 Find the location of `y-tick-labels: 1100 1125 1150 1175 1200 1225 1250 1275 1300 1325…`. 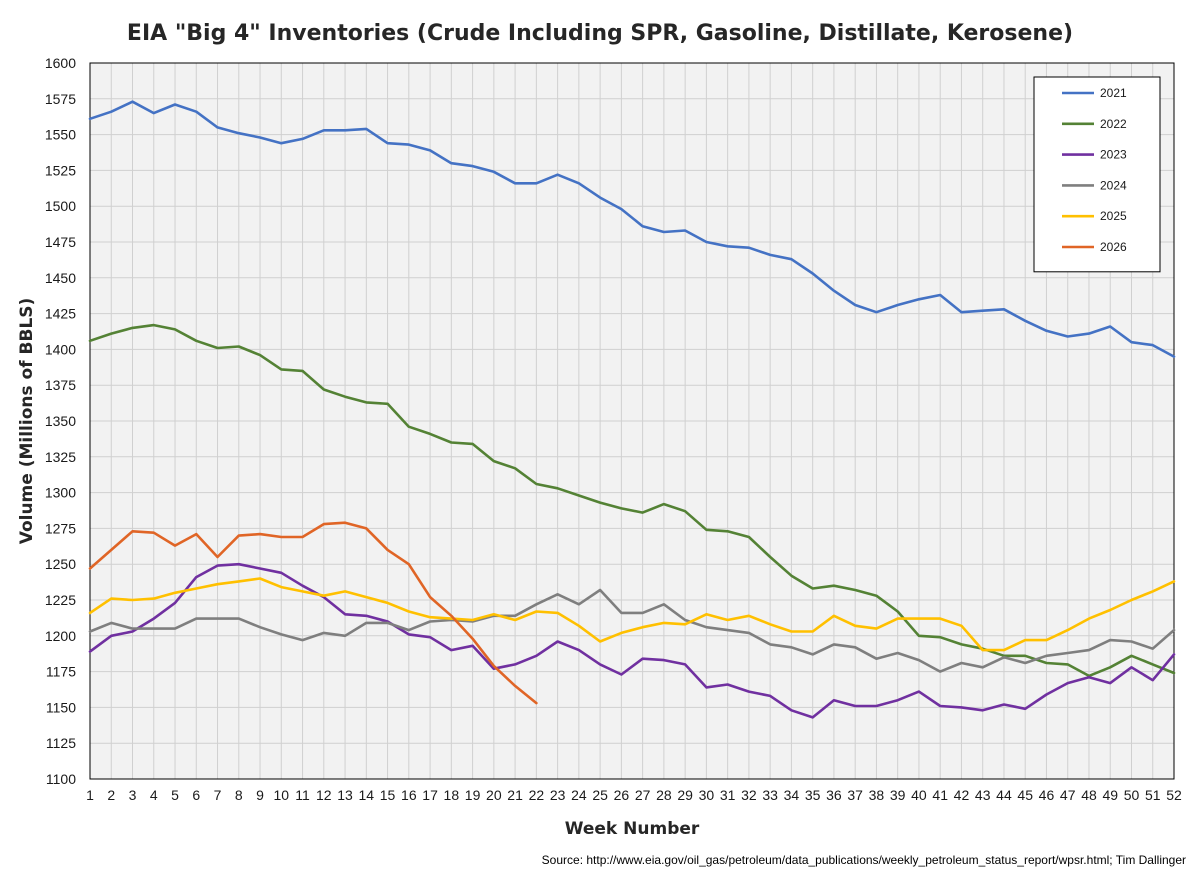

y-tick-labels: 1100 1125 1150 1175 1200 1225 1250 1275 1300 1325… is located at coordinates (60, 421).